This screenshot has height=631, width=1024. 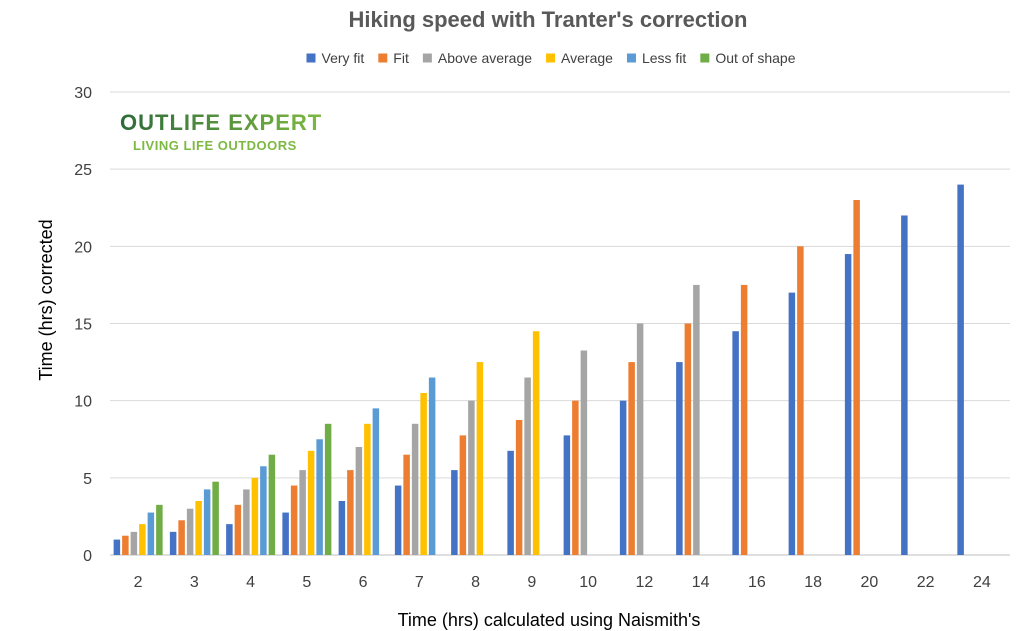 What do you see at coordinates (705, 58) in the screenshot?
I see `legend-swatch-out-of-shape` at bounding box center [705, 58].